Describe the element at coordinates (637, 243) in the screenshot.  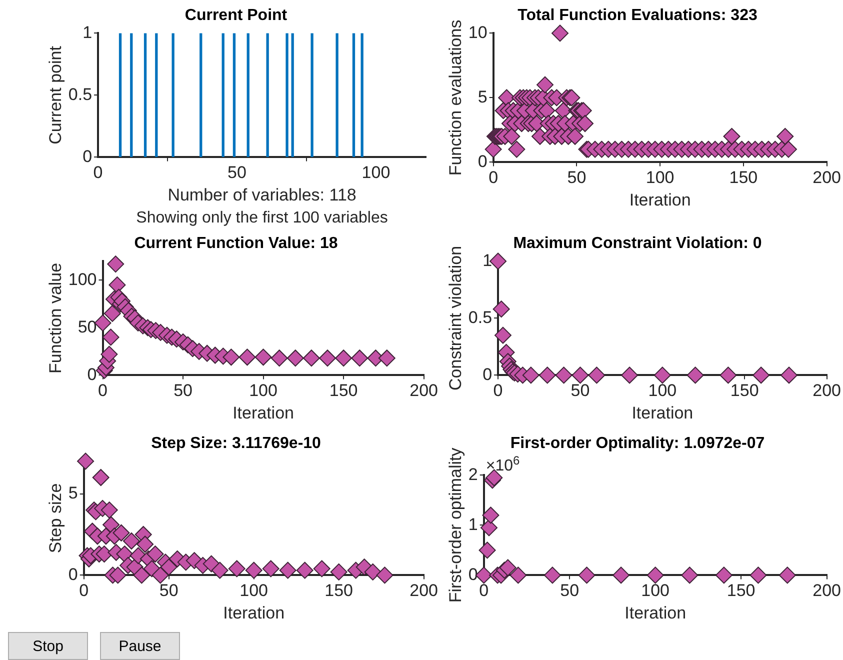
I see `chart-title: Maximum Constraint Violation: 0` at that location.